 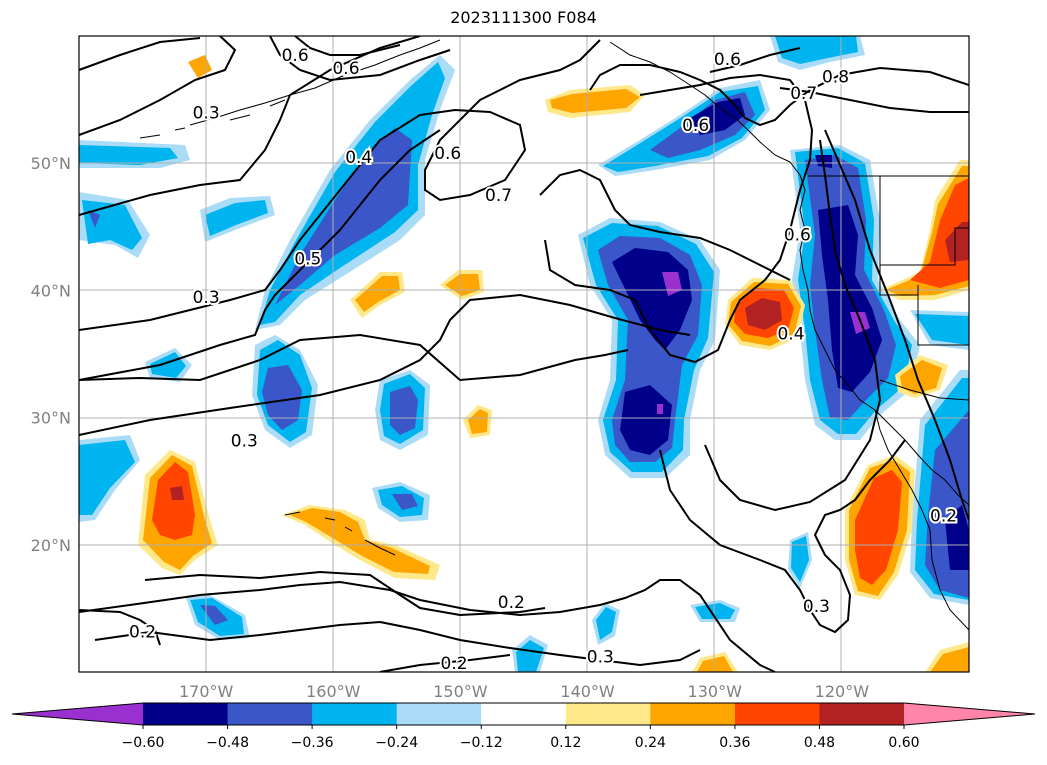 What do you see at coordinates (143, 743) in the screenshot?
I see `colorbar-tick-label: −0.60` at bounding box center [143, 743].